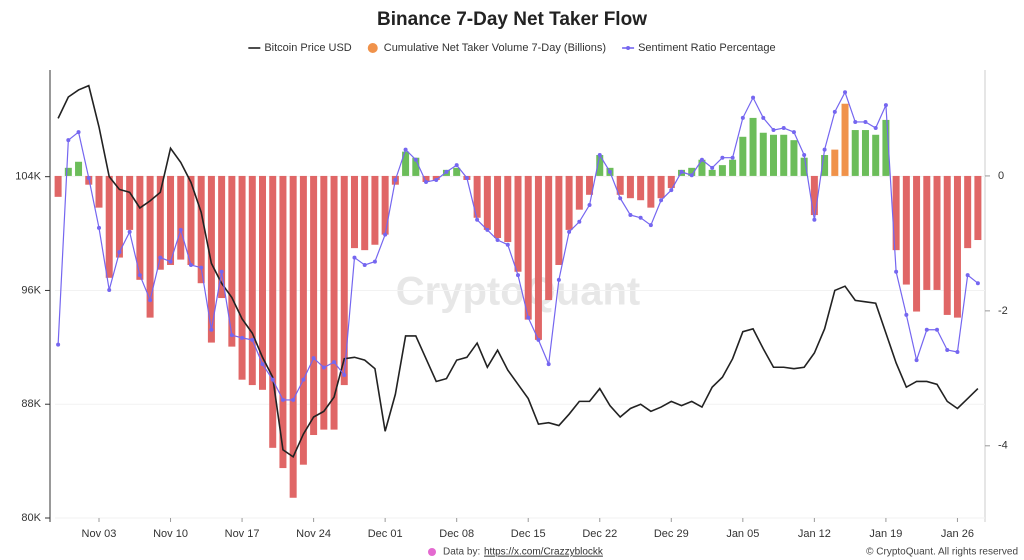  I want to click on source-link: https://x.com/Crazzyblockk, so click(544, 552).